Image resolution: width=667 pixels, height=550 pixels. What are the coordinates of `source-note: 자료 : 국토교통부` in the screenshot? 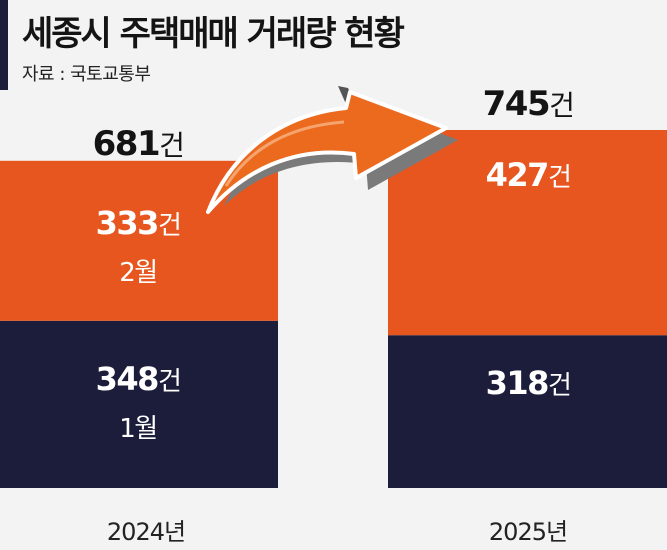 It's located at (86, 74).